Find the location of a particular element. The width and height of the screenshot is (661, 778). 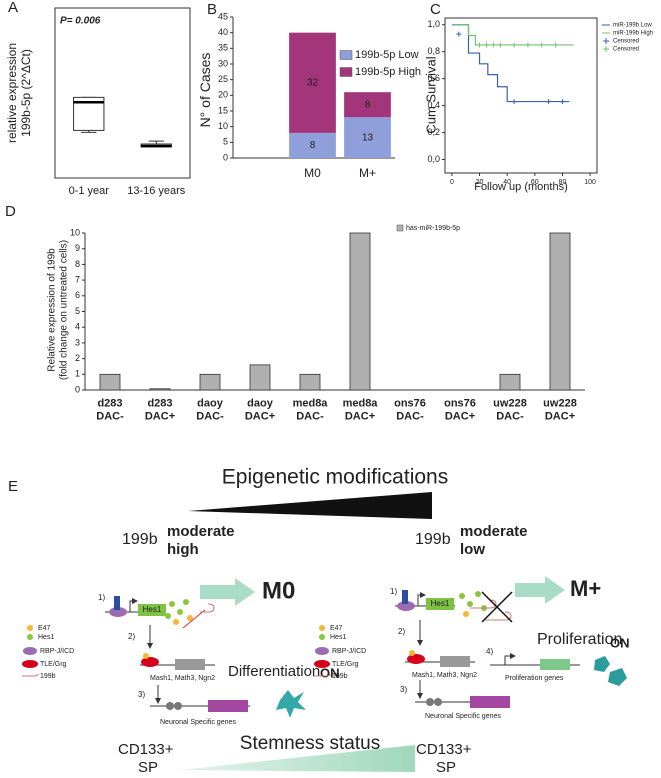

tle is located at coordinates (150, 662).